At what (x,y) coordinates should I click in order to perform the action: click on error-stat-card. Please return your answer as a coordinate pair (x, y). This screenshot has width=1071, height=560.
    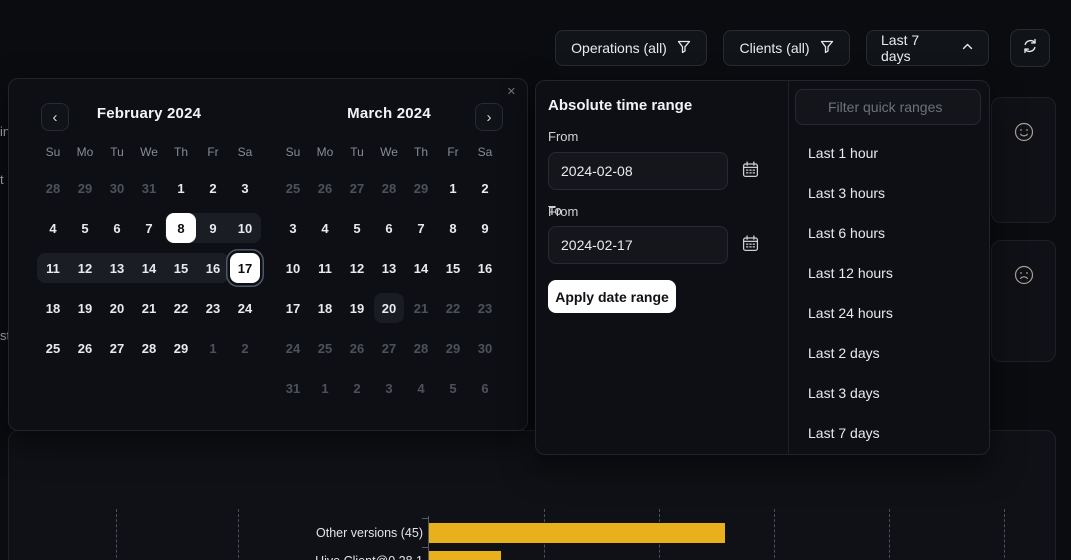
    Looking at the image, I should click on (1023, 301).